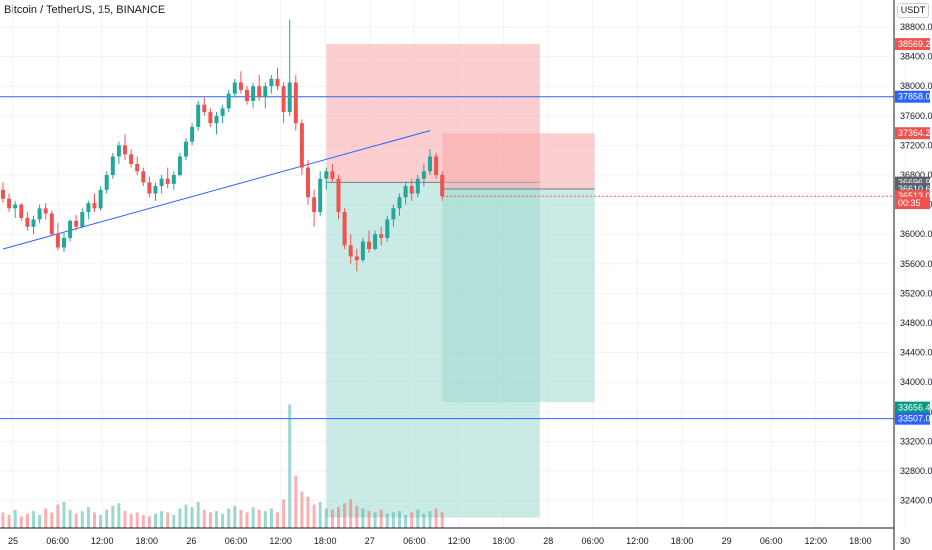  Describe the element at coordinates (916, 382) in the screenshot. I see `price-tick-label: 34000.00` at that location.